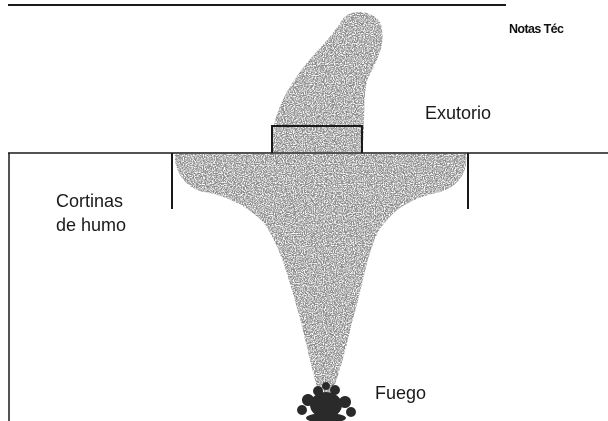 This screenshot has height=421, width=608. What do you see at coordinates (91, 213) in the screenshot?
I see `smoke-curtains-label: Cortinas de humo` at bounding box center [91, 213].